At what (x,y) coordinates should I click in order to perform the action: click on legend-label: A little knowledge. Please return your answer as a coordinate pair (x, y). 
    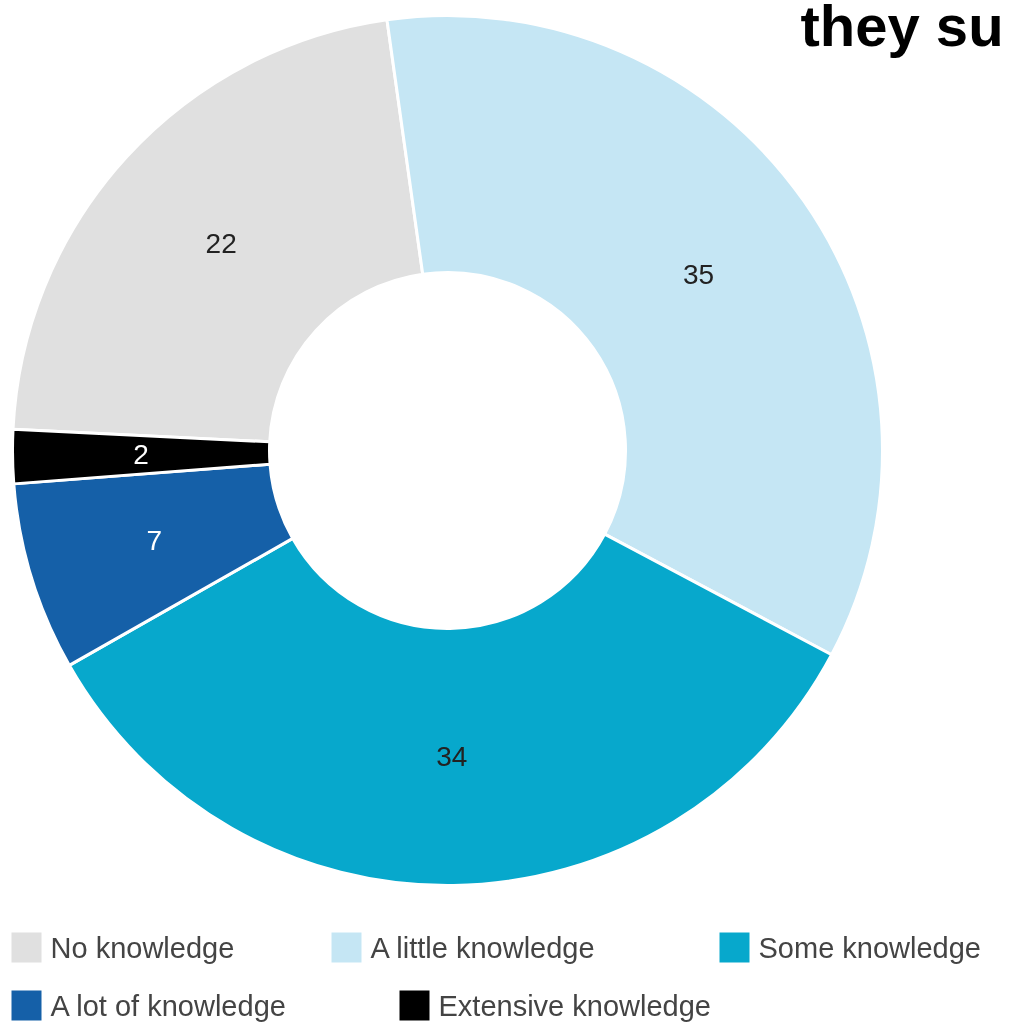
    Looking at the image, I should click on (482, 947).